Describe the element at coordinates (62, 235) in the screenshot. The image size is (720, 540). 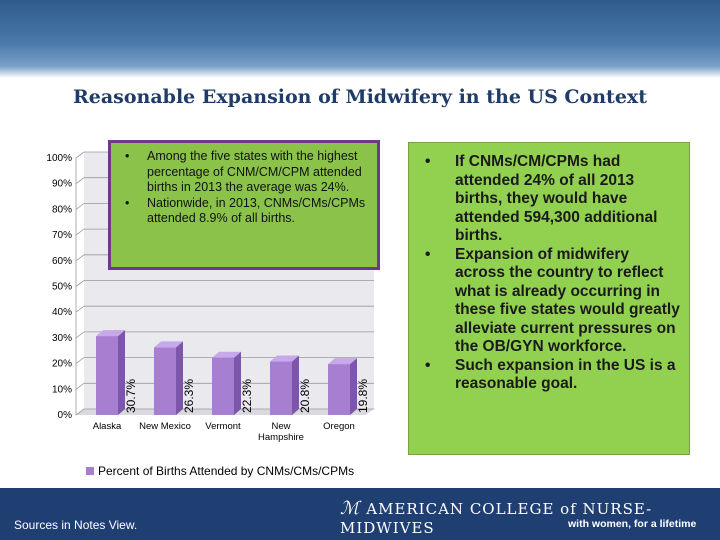
I see `y-tick-label: 70%` at that location.